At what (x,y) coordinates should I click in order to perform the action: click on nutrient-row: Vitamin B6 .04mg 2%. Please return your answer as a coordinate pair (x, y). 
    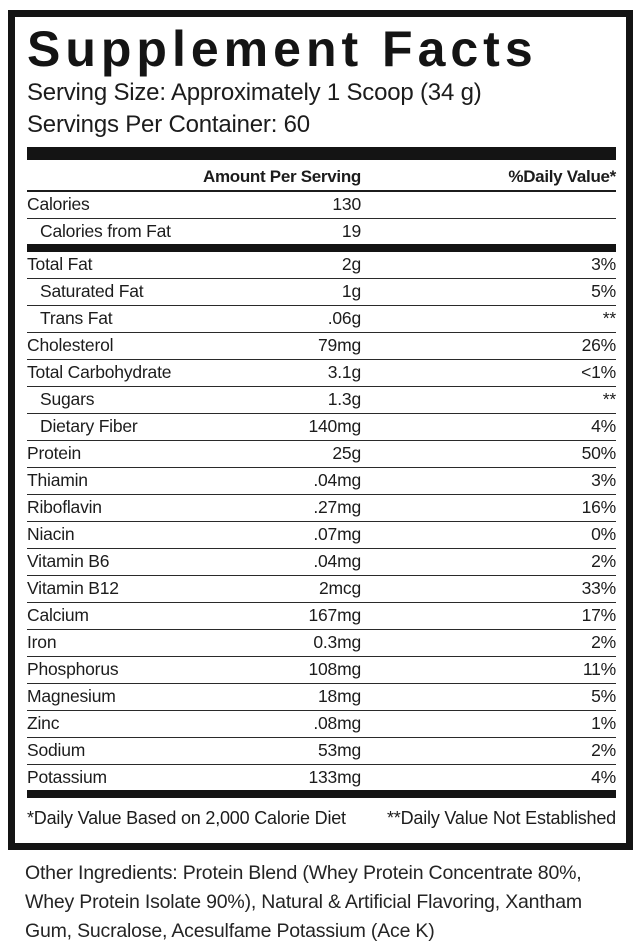
    Looking at the image, I should click on (321, 562).